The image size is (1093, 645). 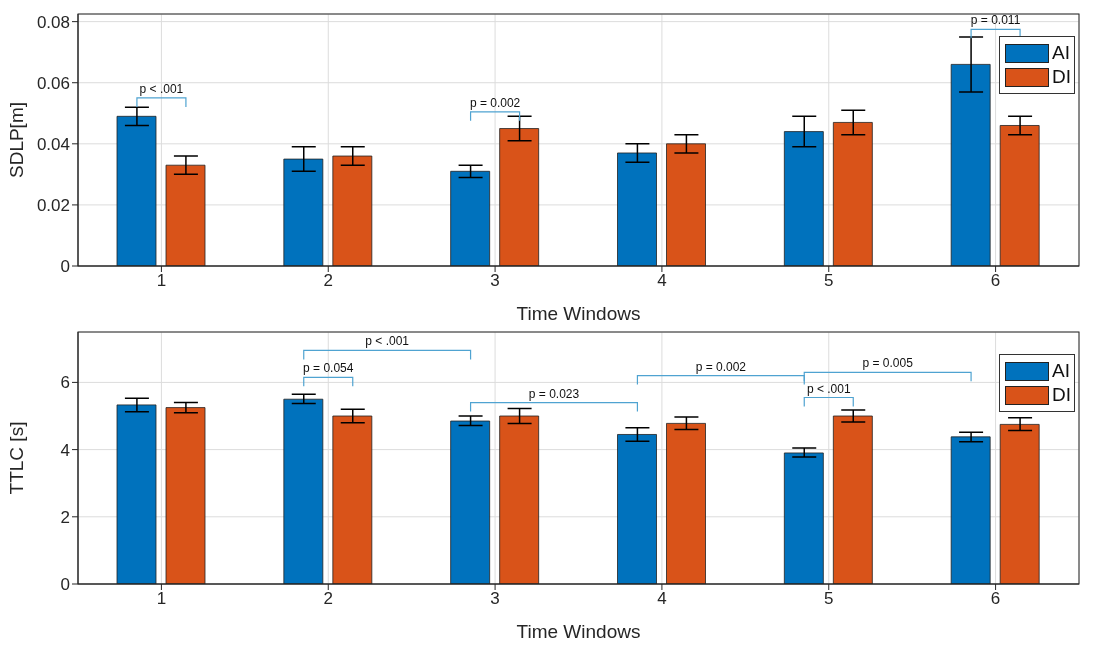 What do you see at coordinates (53, 144) in the screenshot?
I see `y-tick-label: 0.04` at bounding box center [53, 144].